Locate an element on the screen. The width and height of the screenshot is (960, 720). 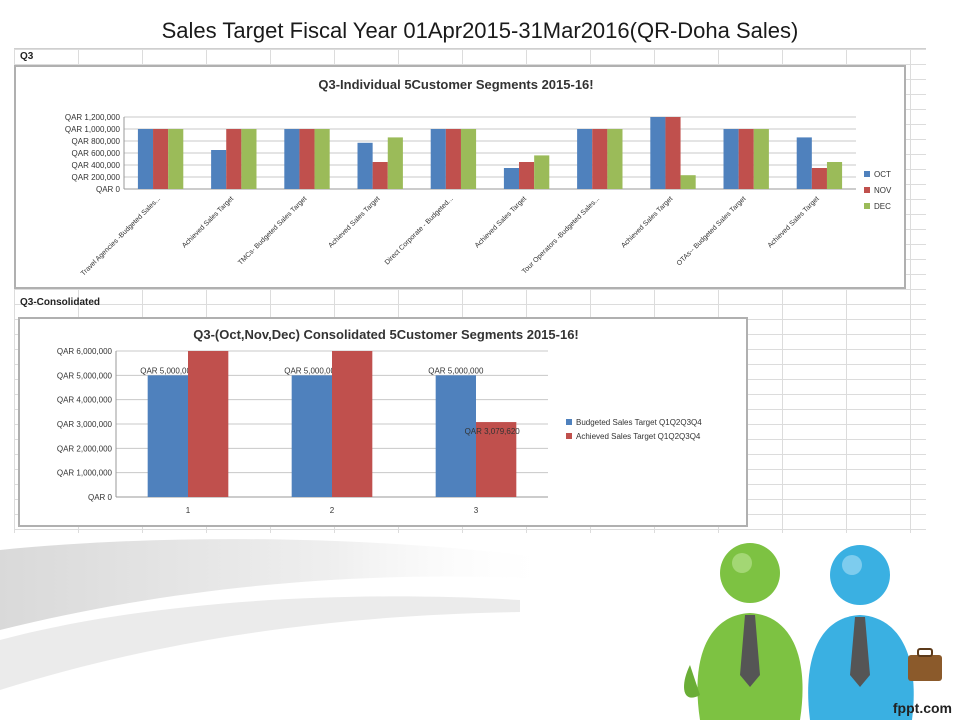
legend-label: OCT is located at coordinates (882, 174).